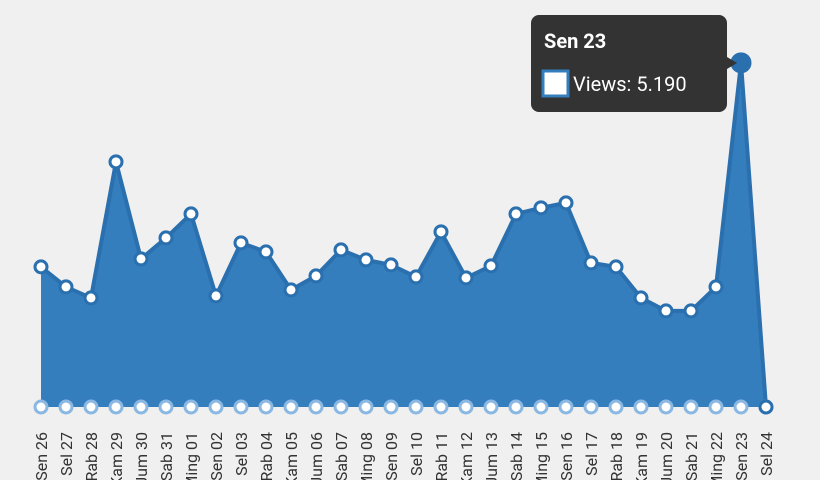 The height and width of the screenshot is (480, 820). What do you see at coordinates (716, 456) in the screenshot?
I see `x-tick-label: Ming 22` at bounding box center [716, 456].